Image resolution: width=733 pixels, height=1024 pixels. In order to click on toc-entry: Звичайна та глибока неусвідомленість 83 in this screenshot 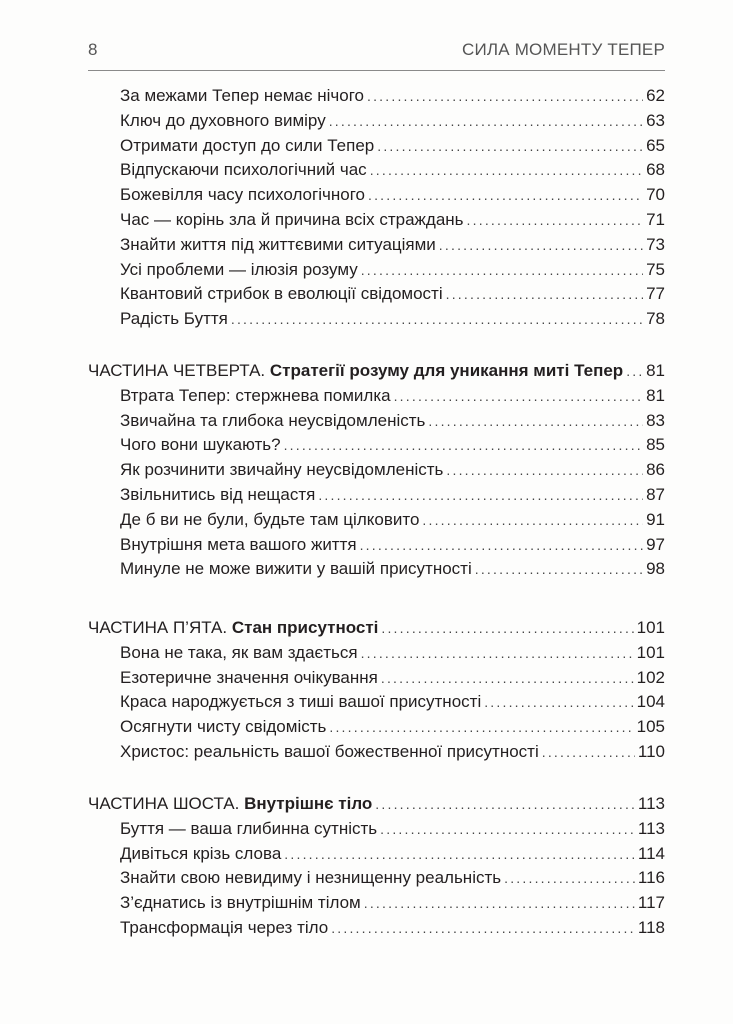, I will do `click(376, 423)`.